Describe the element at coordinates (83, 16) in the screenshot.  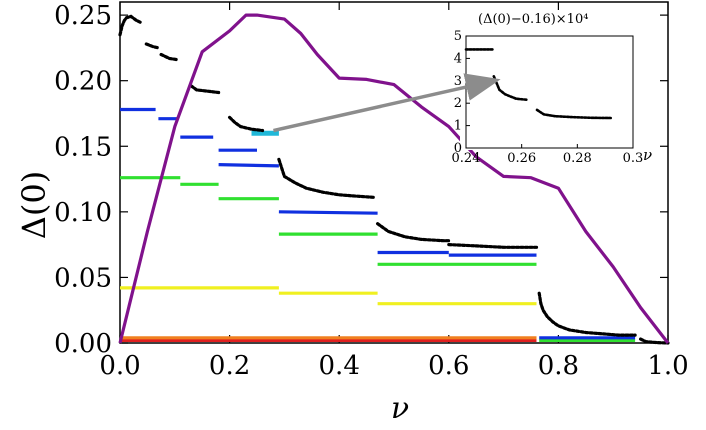
I see `y-tick-label: 0.25` at that location.